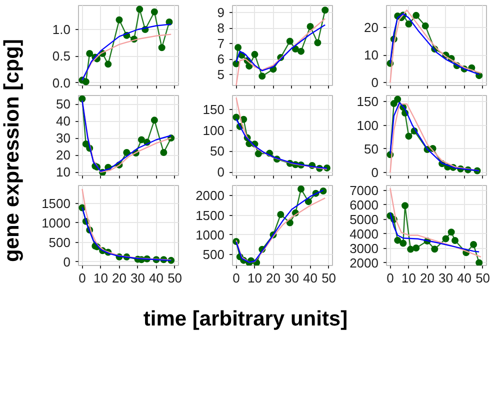  What do you see at coordinates (221, 74) in the screenshot?
I see `y-tick-label: 5` at bounding box center [221, 74].